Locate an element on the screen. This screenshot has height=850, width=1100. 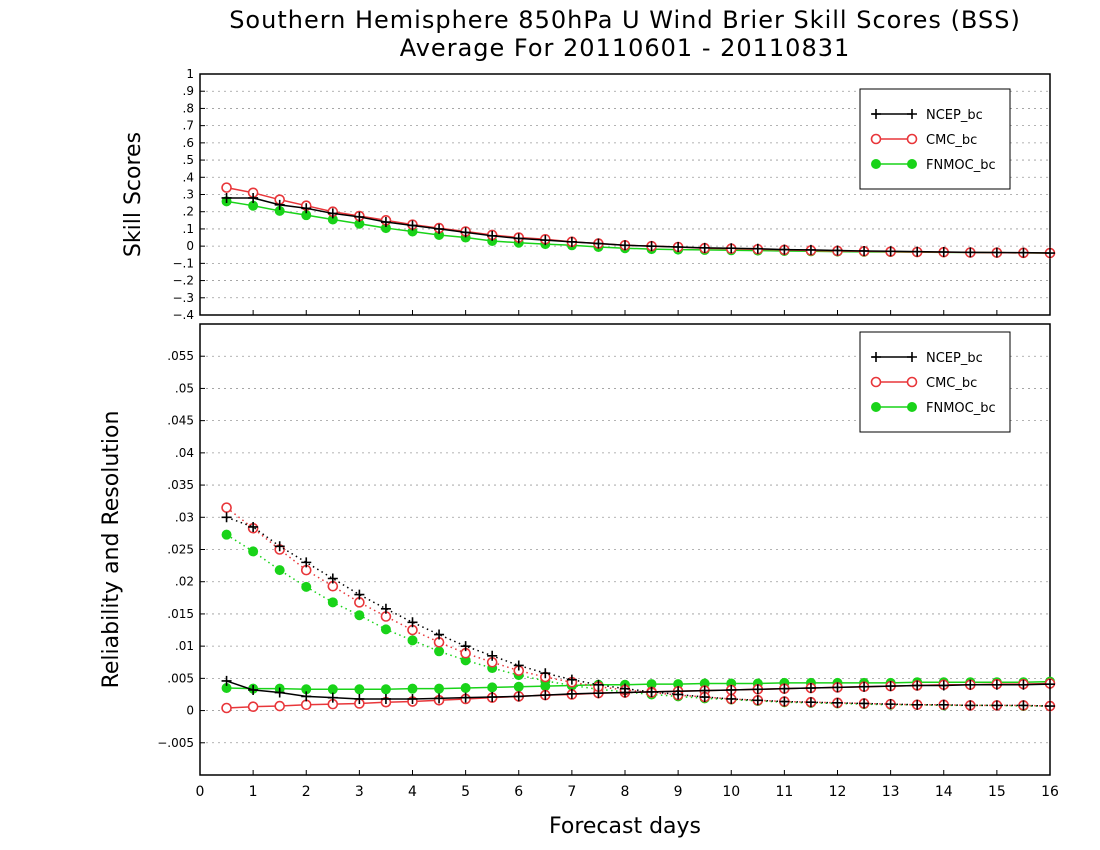
y-tick-label: .045 is located at coordinates (180, 421).